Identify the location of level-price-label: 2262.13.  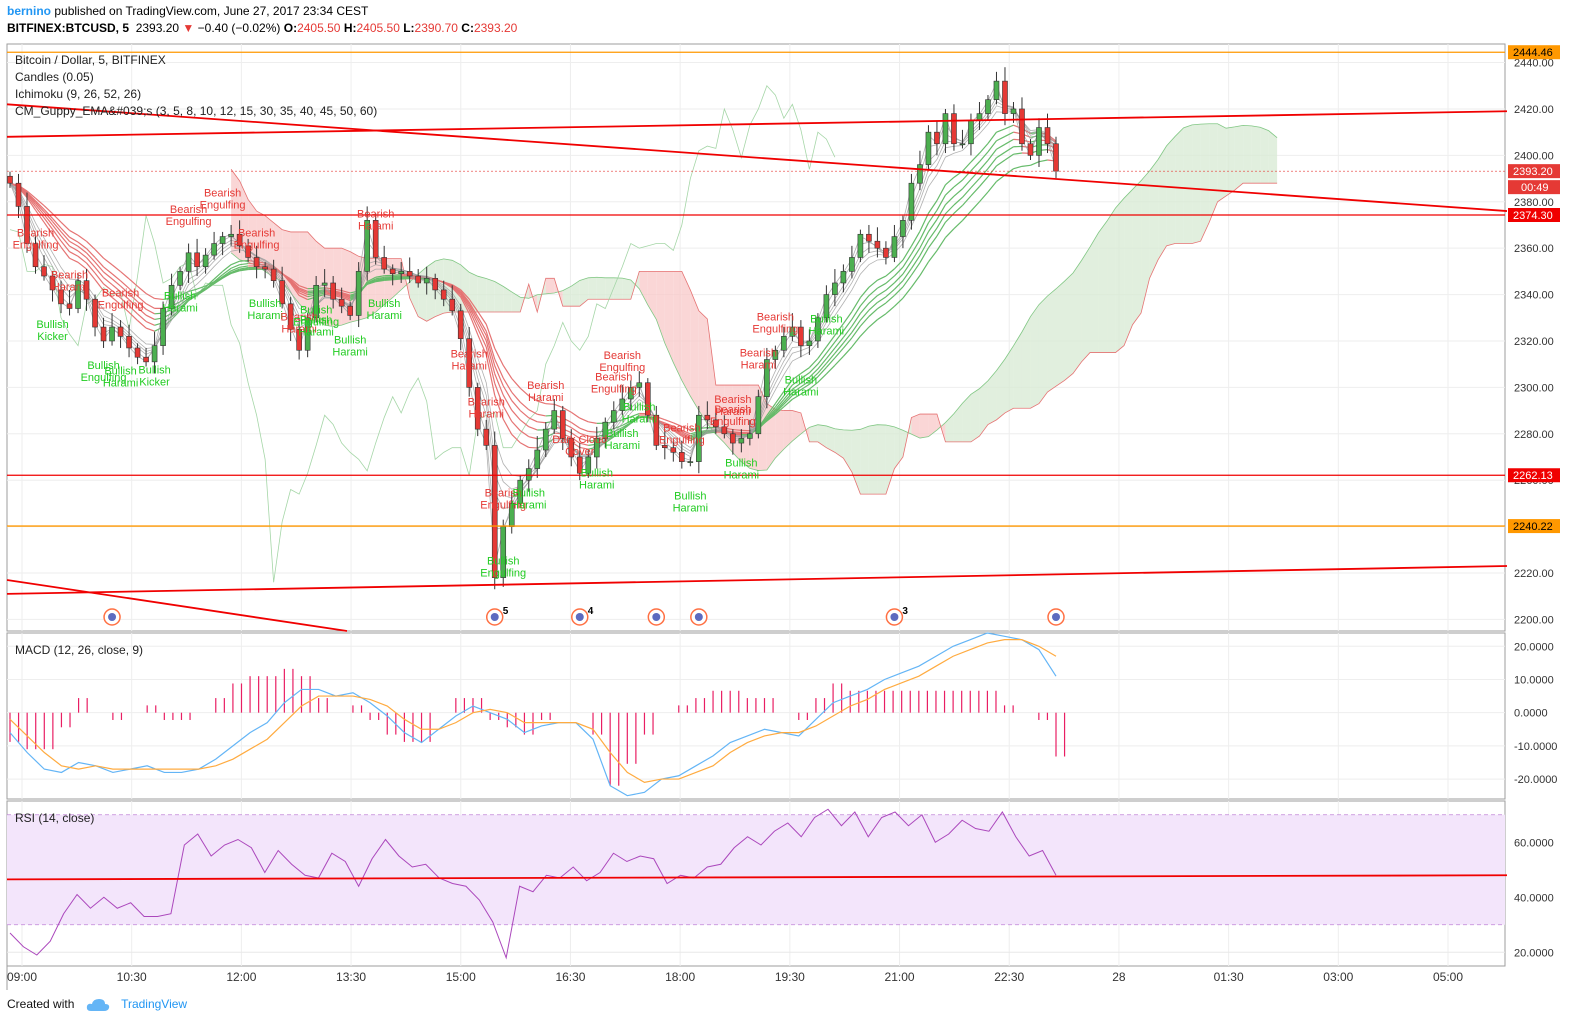
(1533, 476).